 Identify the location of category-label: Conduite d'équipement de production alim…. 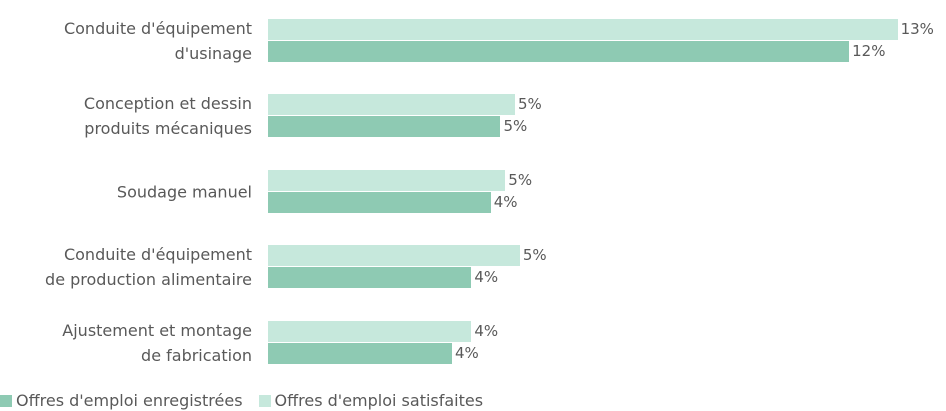
(148, 267).